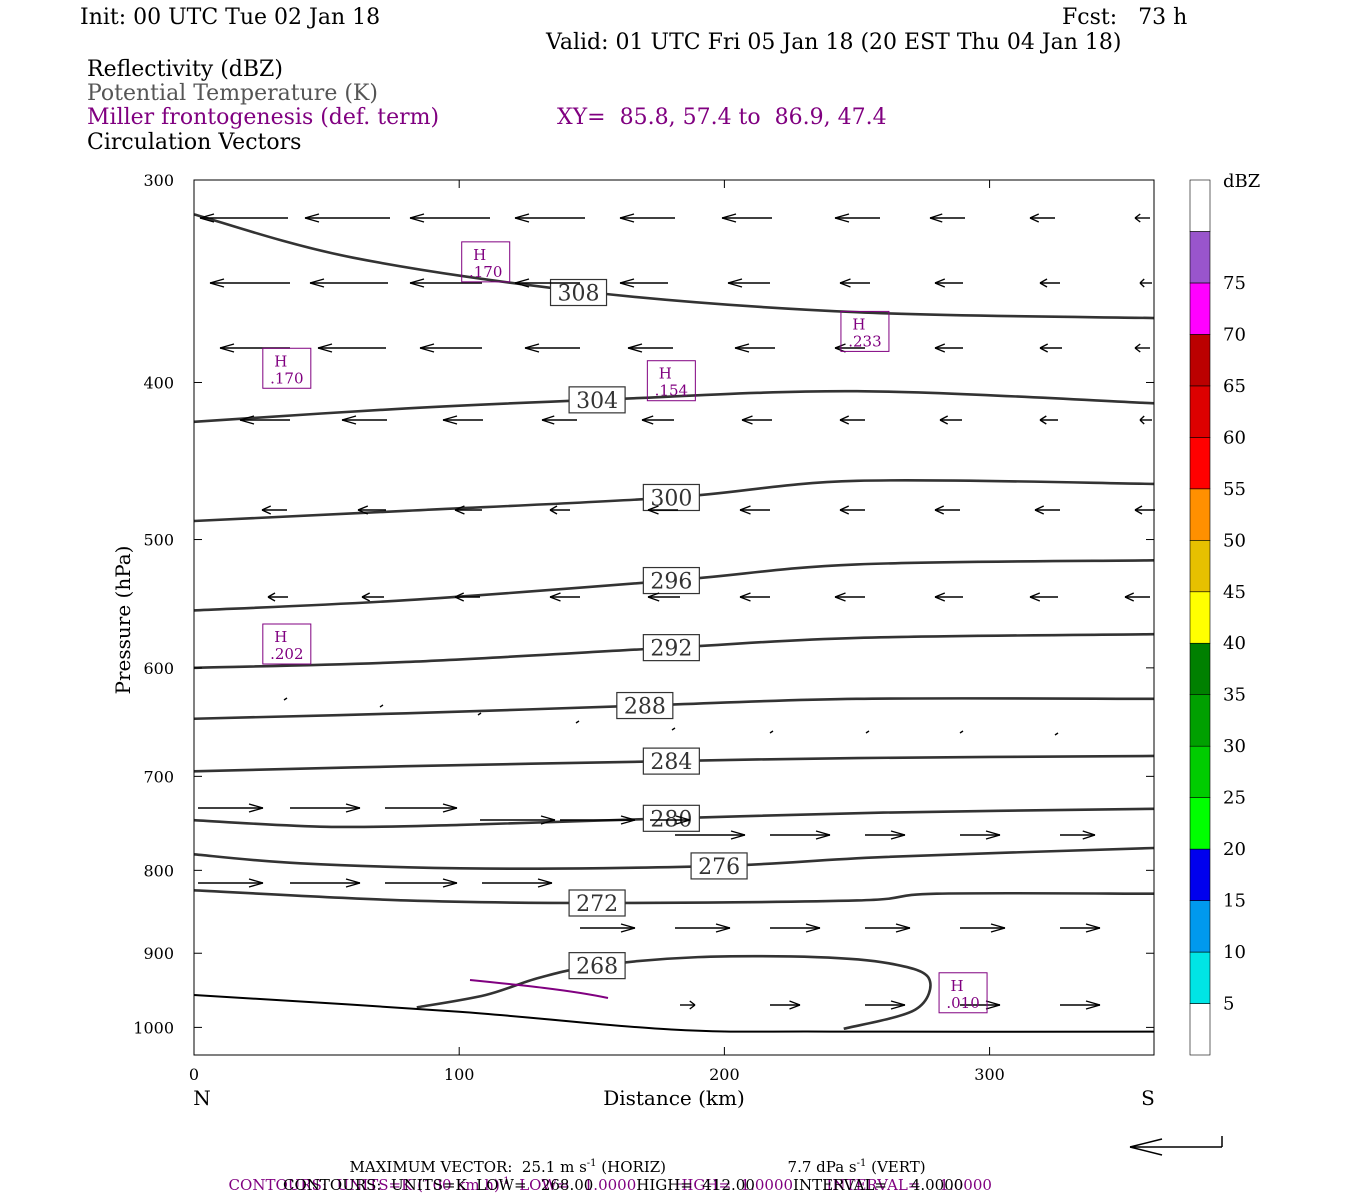 Image resolution: width=1350 pixels, height=1200 pixels. What do you see at coordinates (485, 272) in the screenshot?
I see `maxima-value: .170` at bounding box center [485, 272].